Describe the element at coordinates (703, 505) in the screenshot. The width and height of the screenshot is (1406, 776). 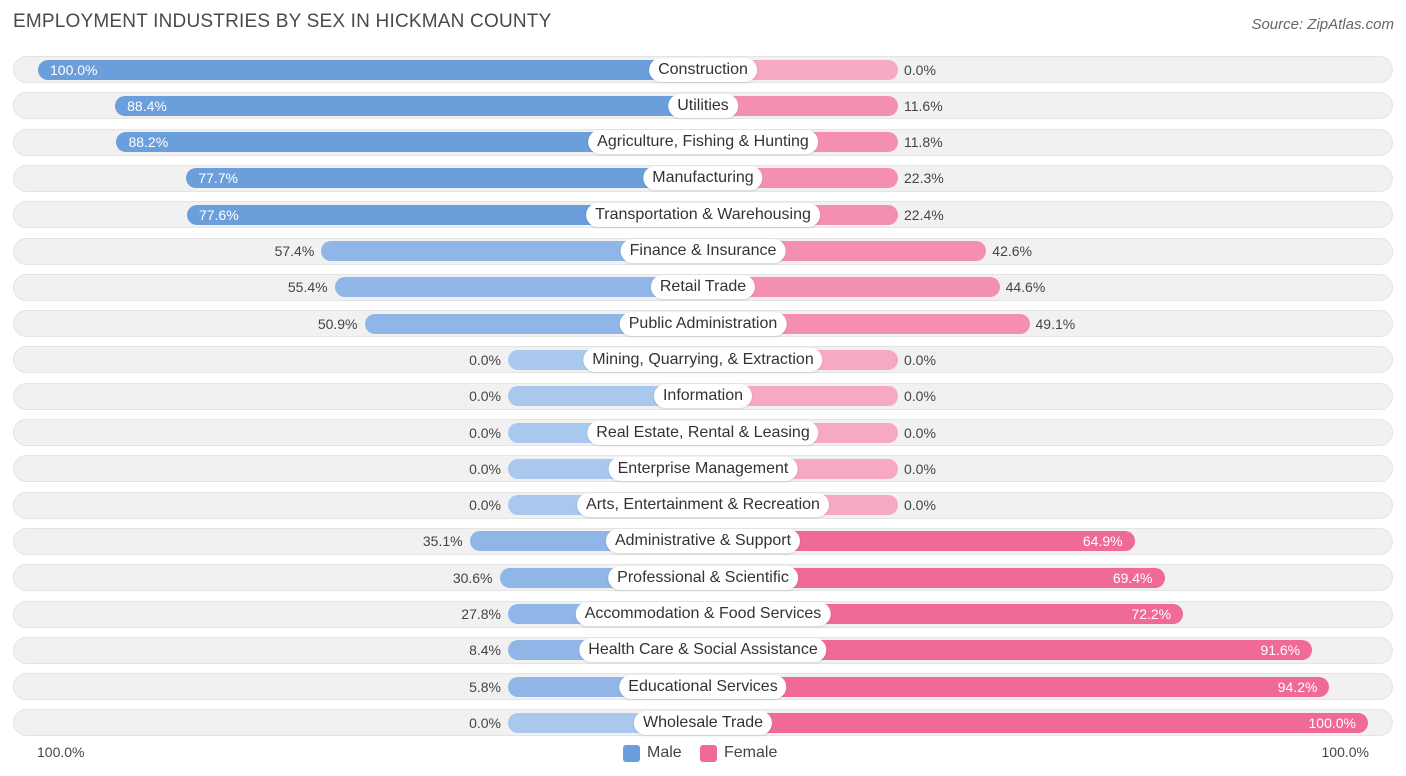
I see `category-label: Arts, Entertainment & Recreation` at that location.